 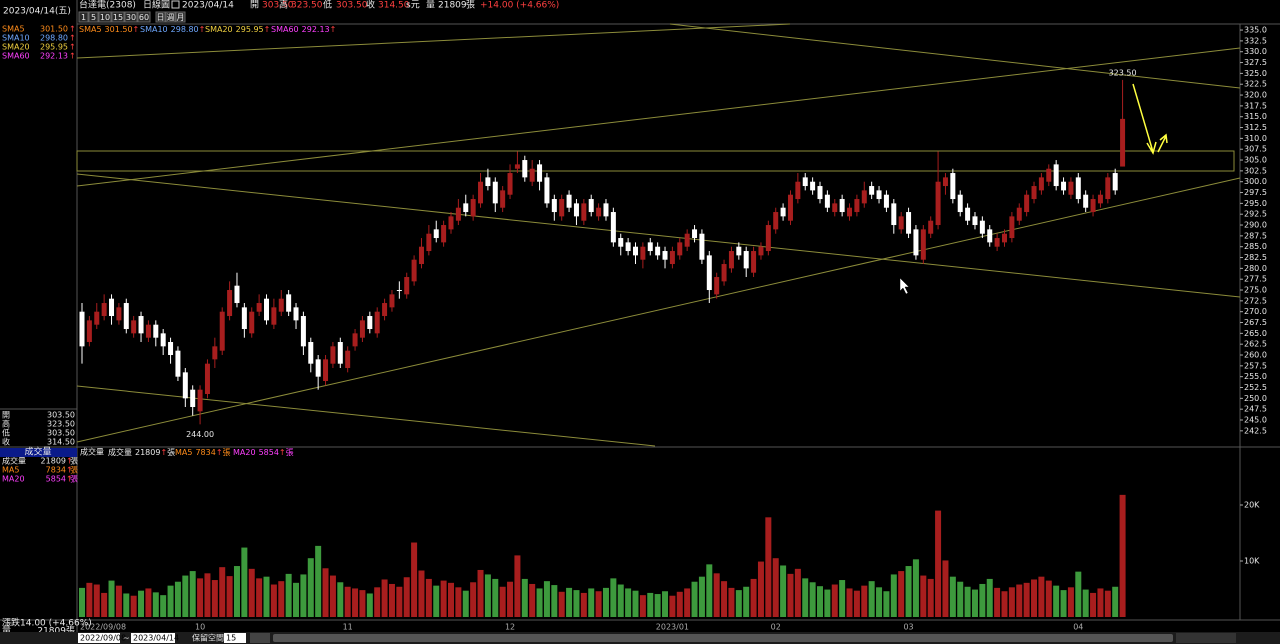 What do you see at coordinates (260, 638) in the screenshot?
I see `zoom-buttons` at bounding box center [260, 638].